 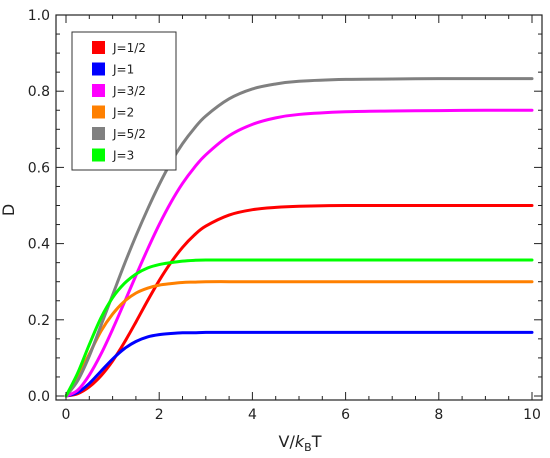 I want to click on x-tick-label: 0, so click(x=66, y=415).